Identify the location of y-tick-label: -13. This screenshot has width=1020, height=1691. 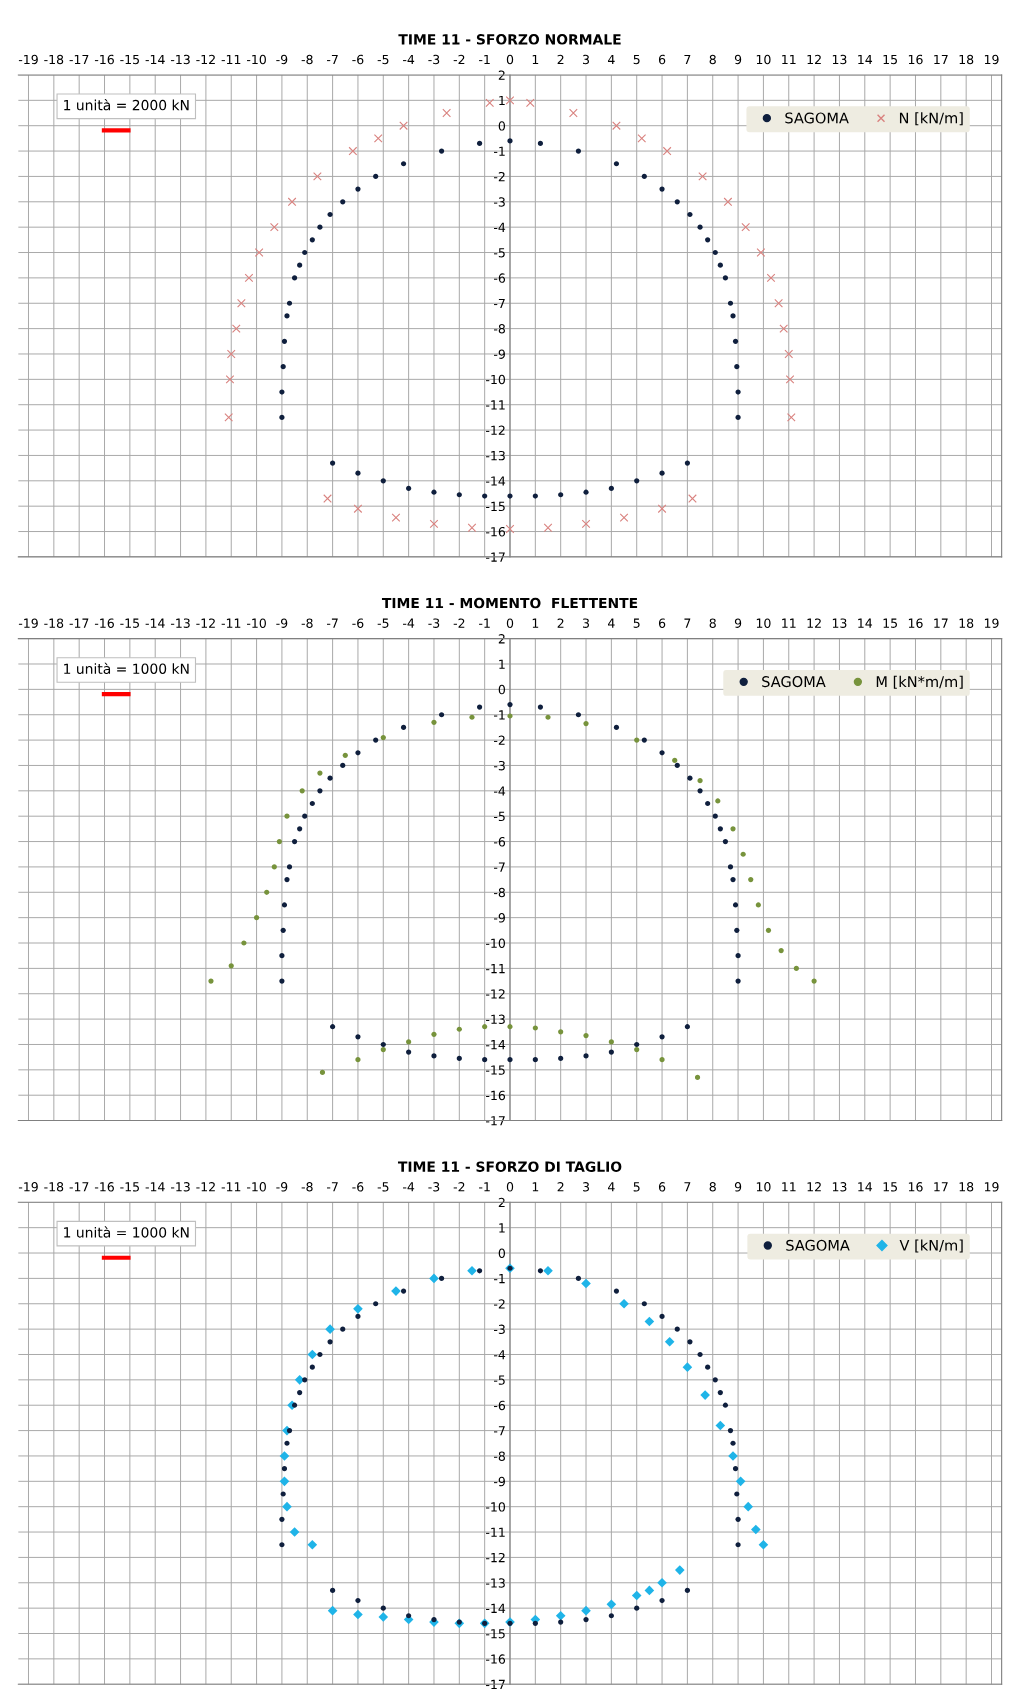
(495, 1019).